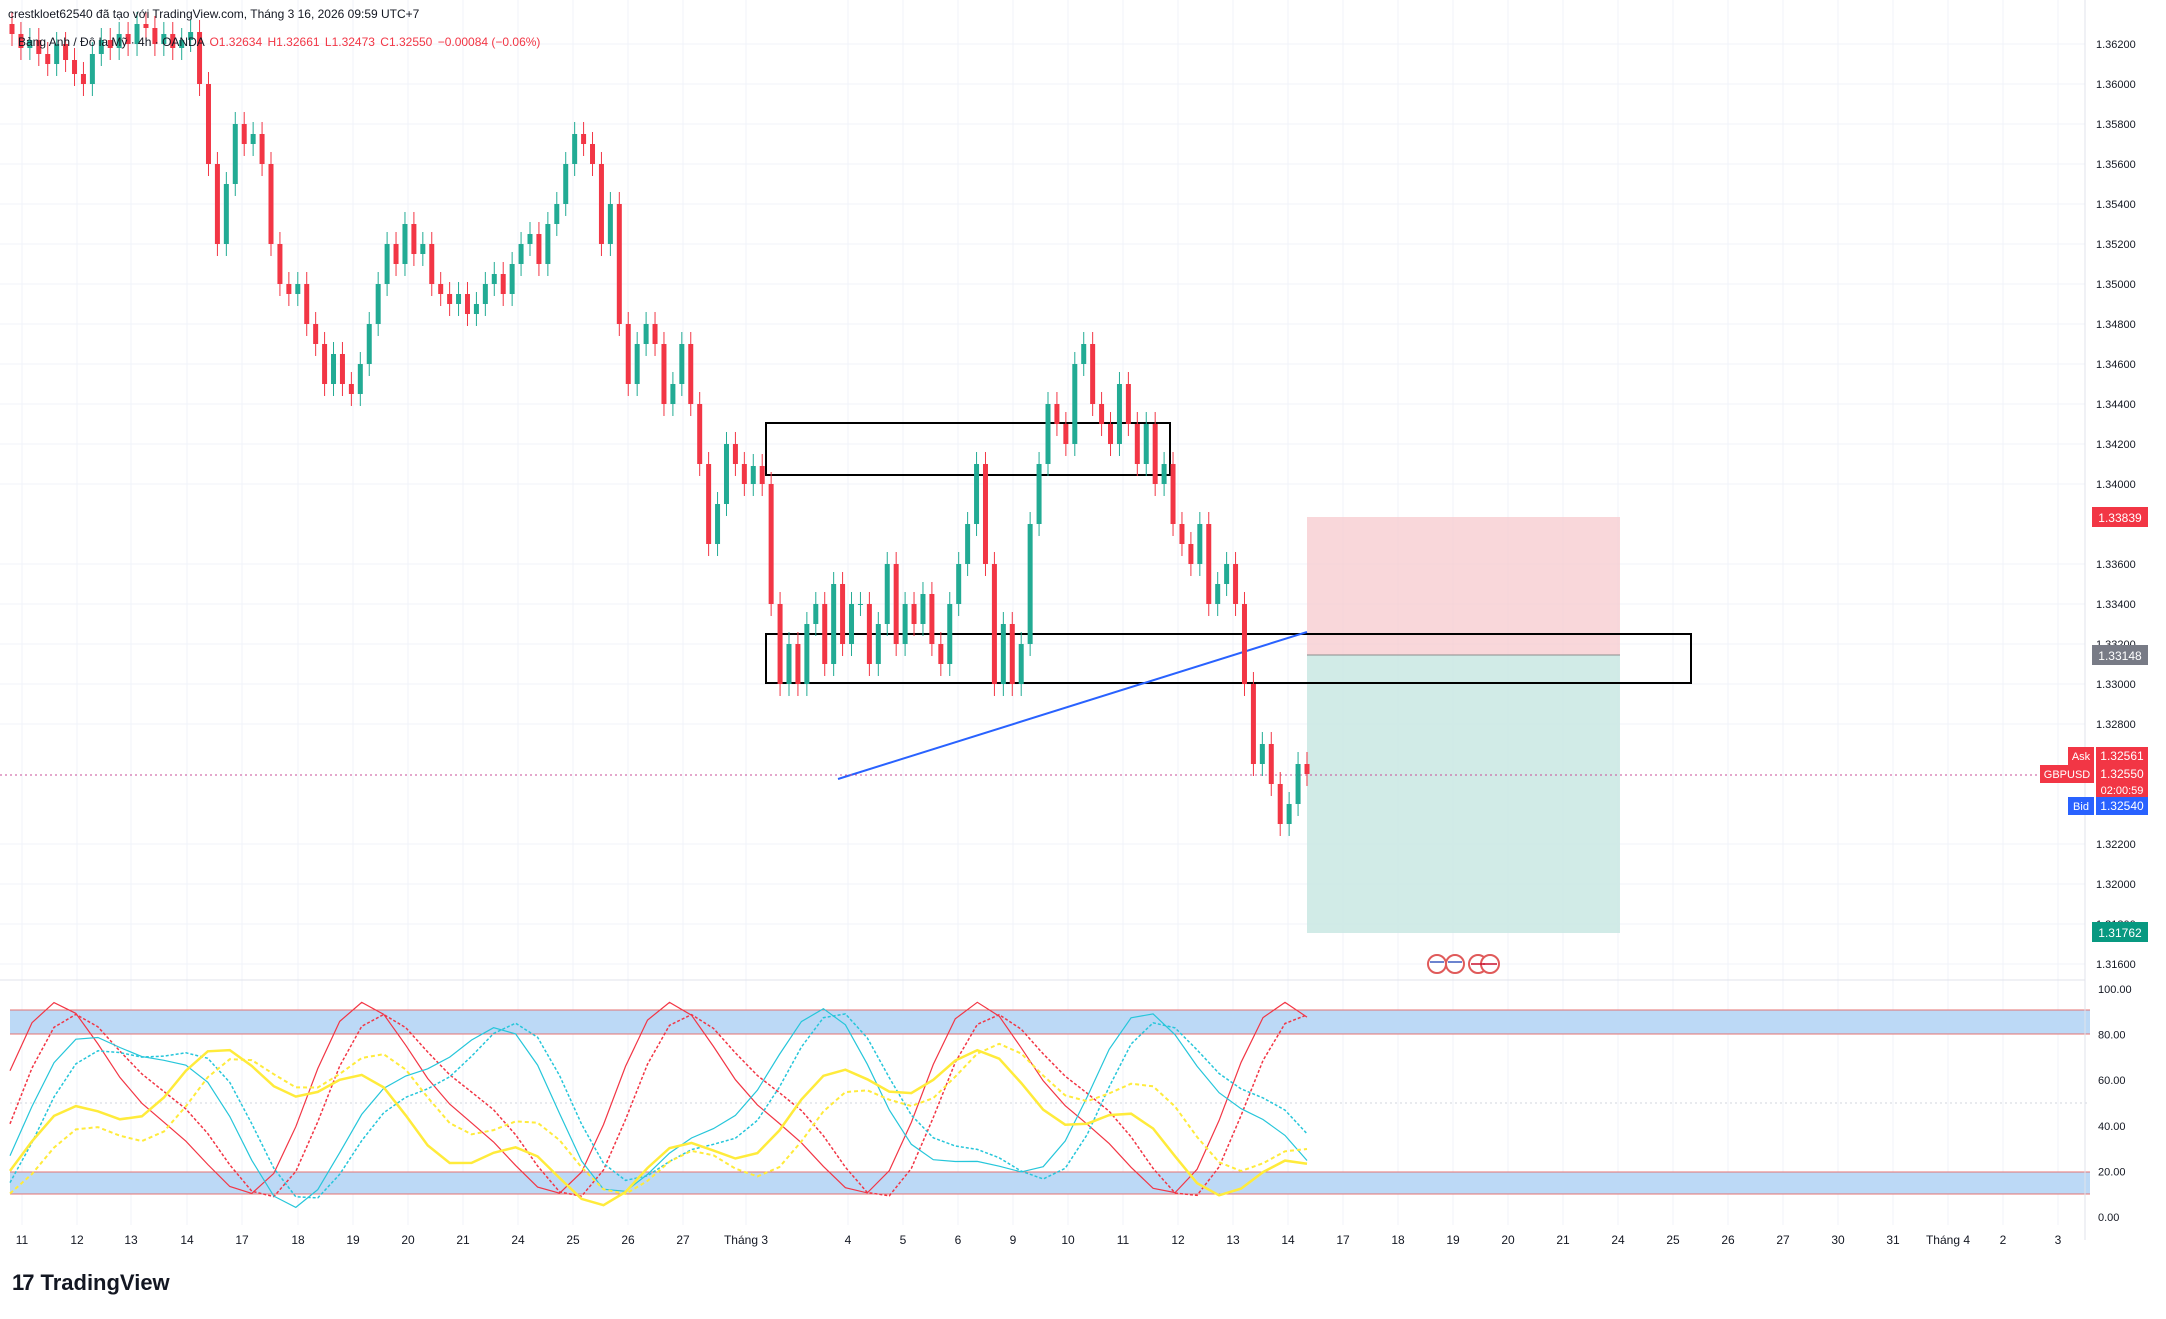  Describe the element at coordinates (2116, 325) in the screenshot. I see `price-tick-label: 1.34800` at that location.